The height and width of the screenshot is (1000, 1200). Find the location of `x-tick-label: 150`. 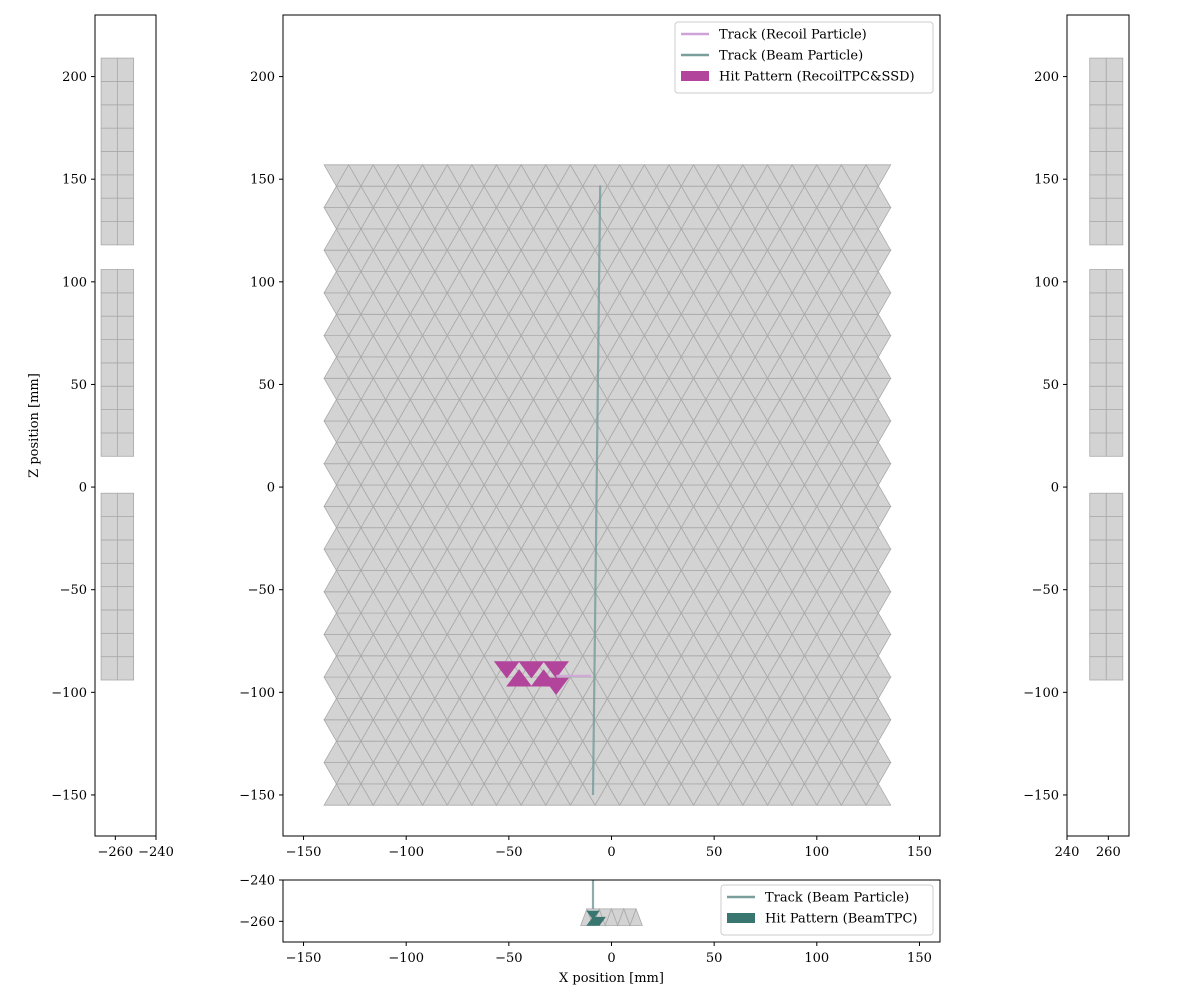

x-tick-label: 150 is located at coordinates (919, 852).